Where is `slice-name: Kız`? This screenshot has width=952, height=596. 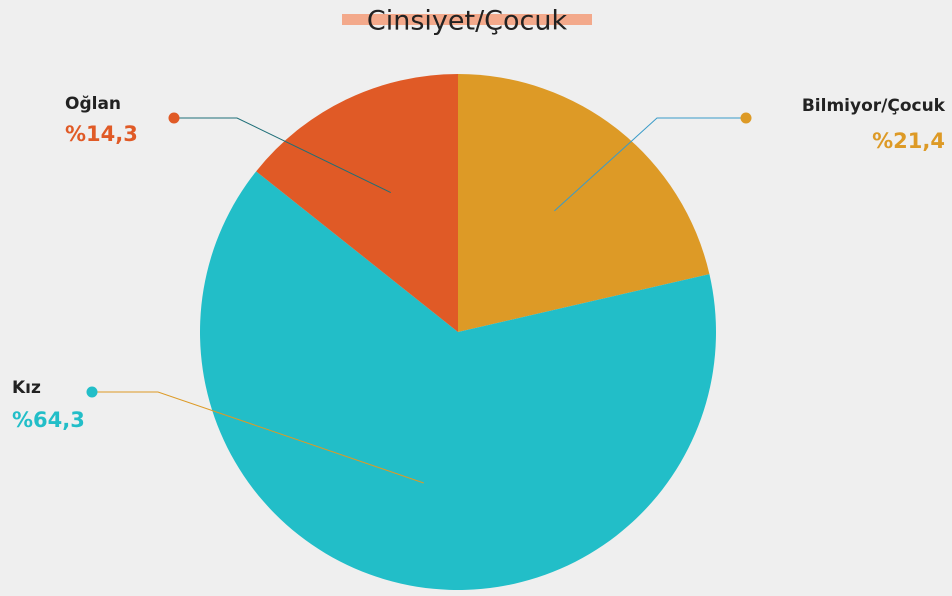 slice-name: Kız is located at coordinates (26, 388).